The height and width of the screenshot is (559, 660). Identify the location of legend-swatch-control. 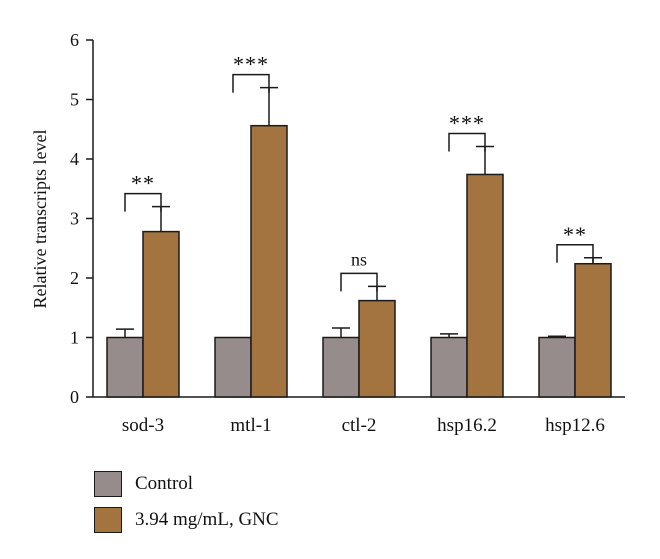
(108, 484).